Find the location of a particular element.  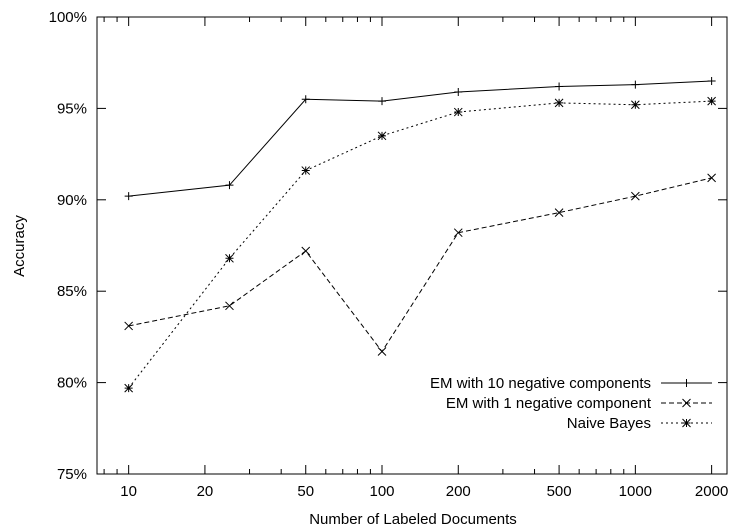

y-tick-label: 85% is located at coordinates (72, 291).